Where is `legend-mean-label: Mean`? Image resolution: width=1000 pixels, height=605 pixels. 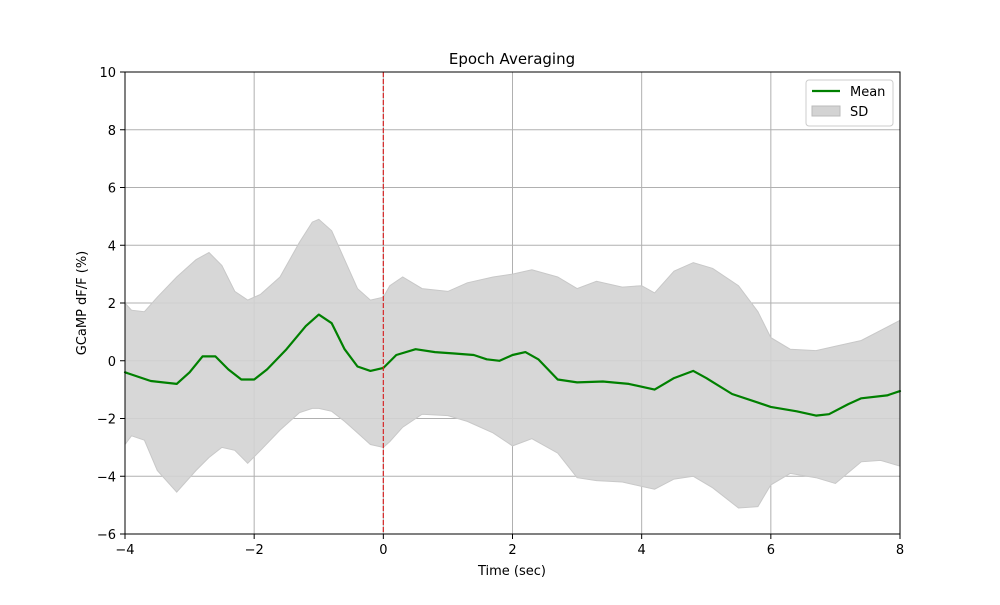
legend-mean-label: Mean is located at coordinates (867, 92).